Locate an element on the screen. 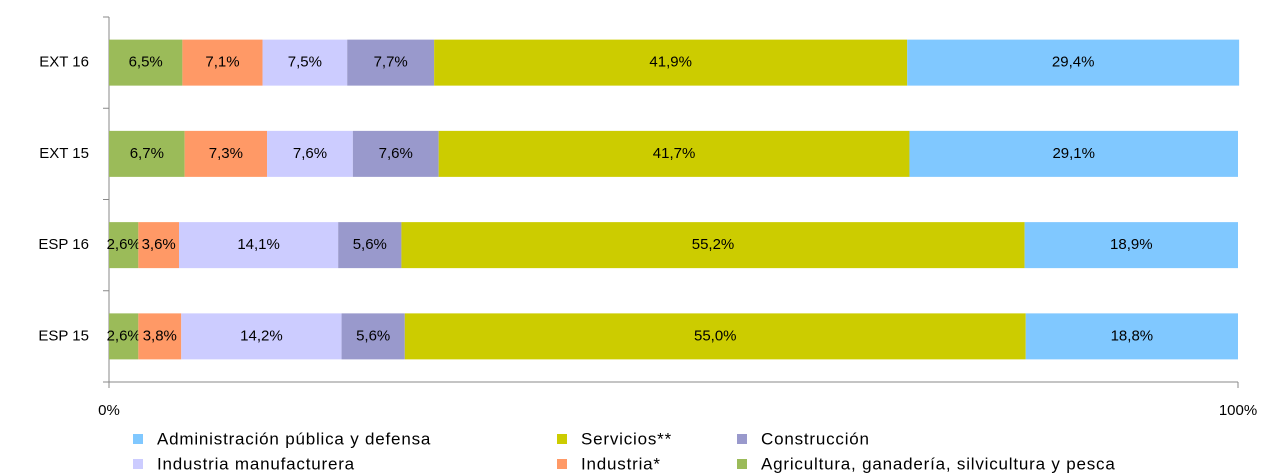 This screenshot has height=476, width=1270. legend-label: Servicios** is located at coordinates (626, 438).